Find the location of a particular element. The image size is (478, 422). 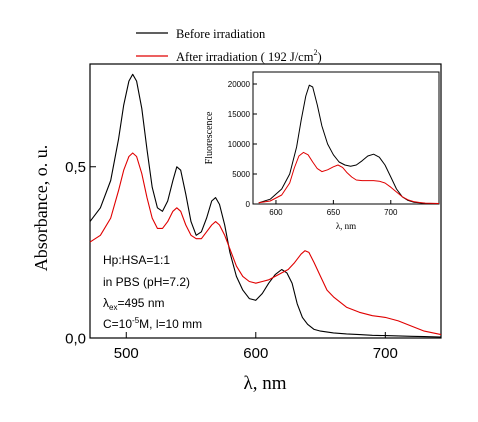

inset-y-axis-label: Fluorescence is located at coordinates (209, 137).